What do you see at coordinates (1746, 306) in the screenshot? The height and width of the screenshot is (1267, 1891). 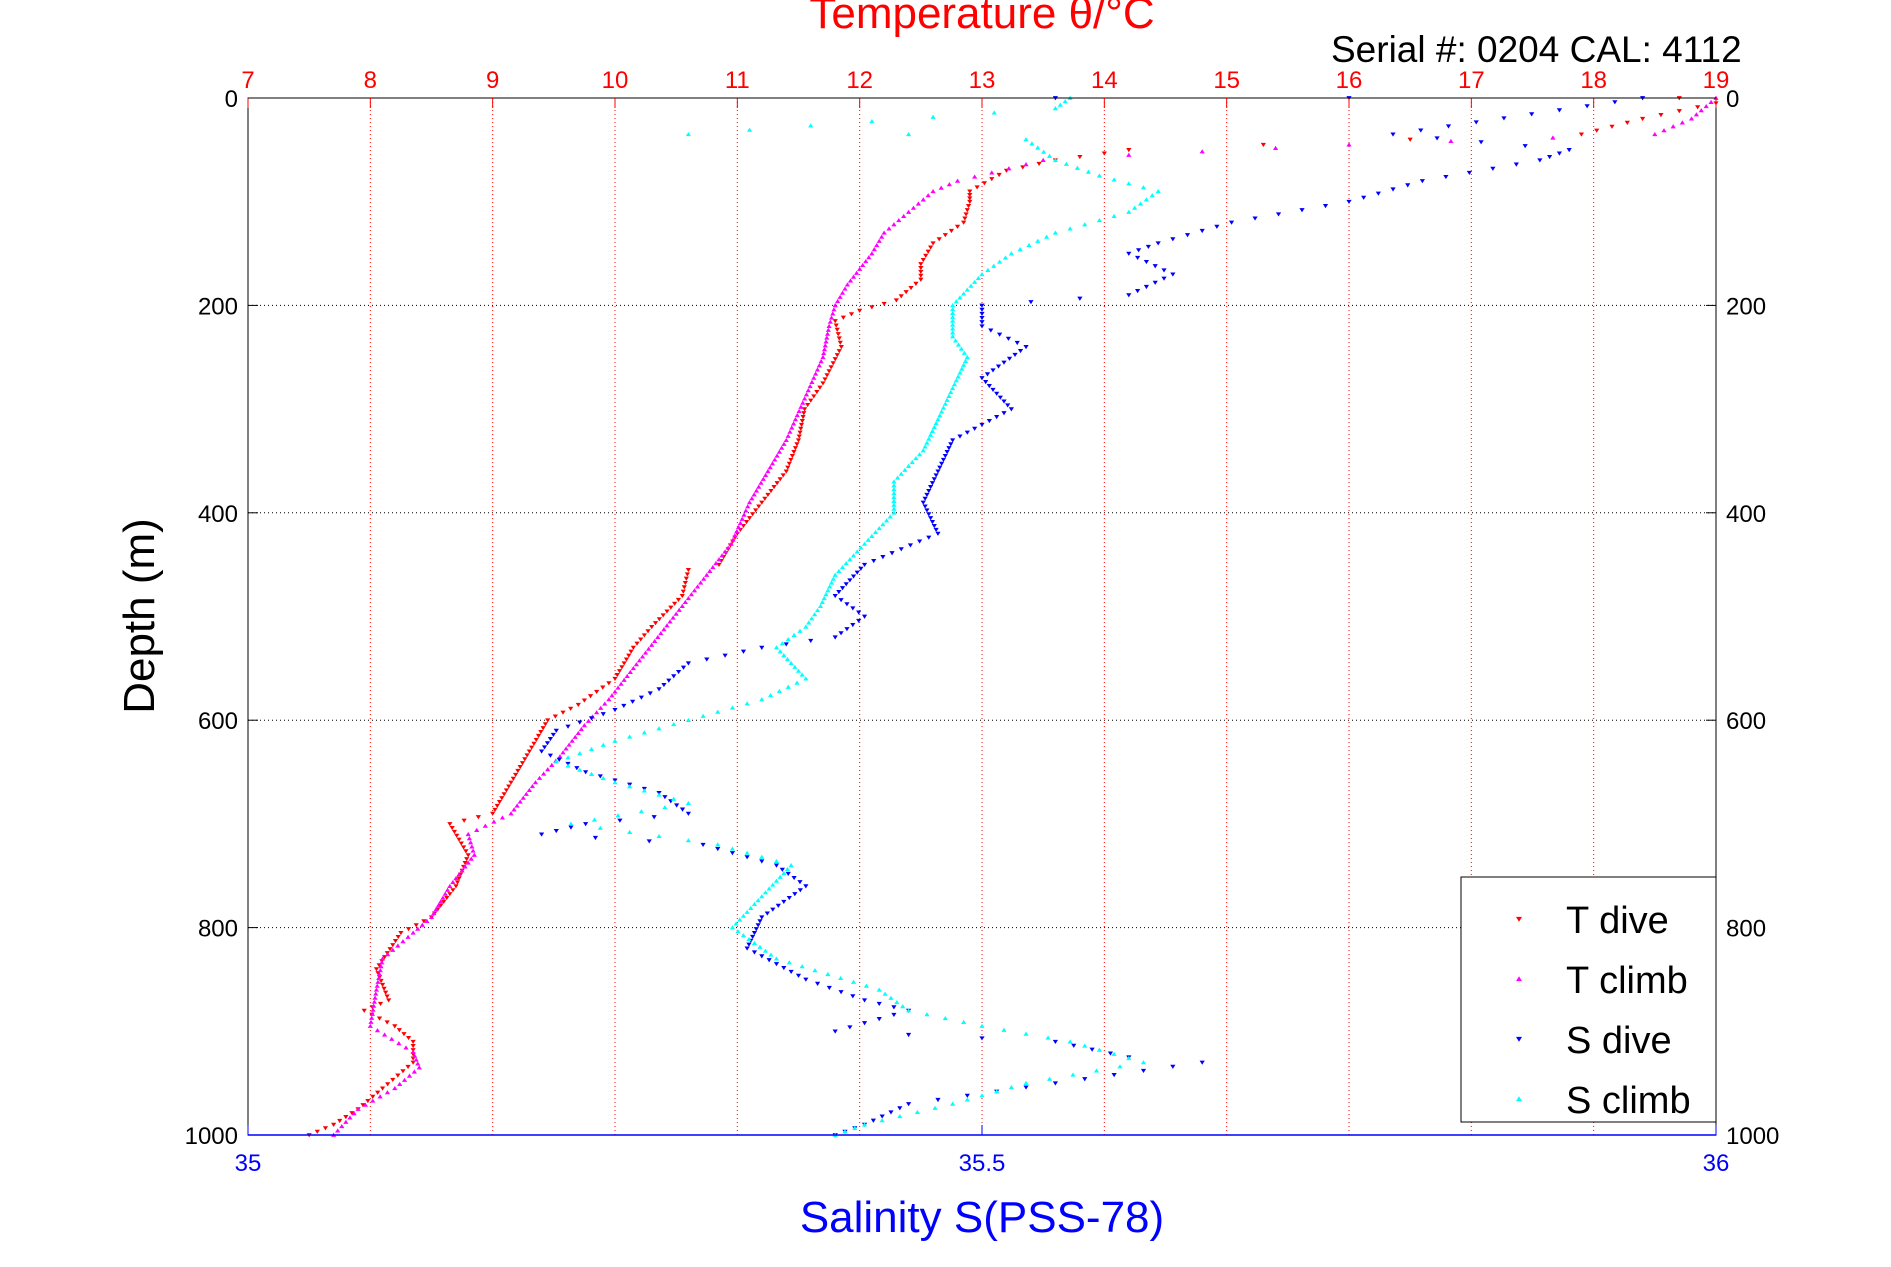 I see `depth-tick-label-right: 200` at bounding box center [1746, 306].